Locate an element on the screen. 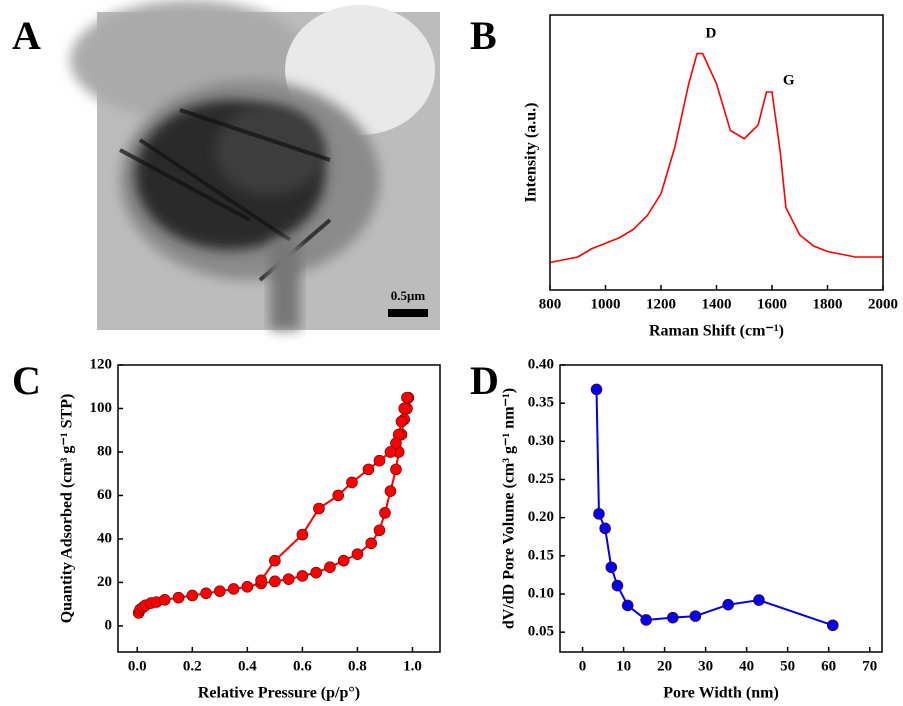 This screenshot has width=903, height=706. x-tick-label: 0.2 is located at coordinates (192, 666).